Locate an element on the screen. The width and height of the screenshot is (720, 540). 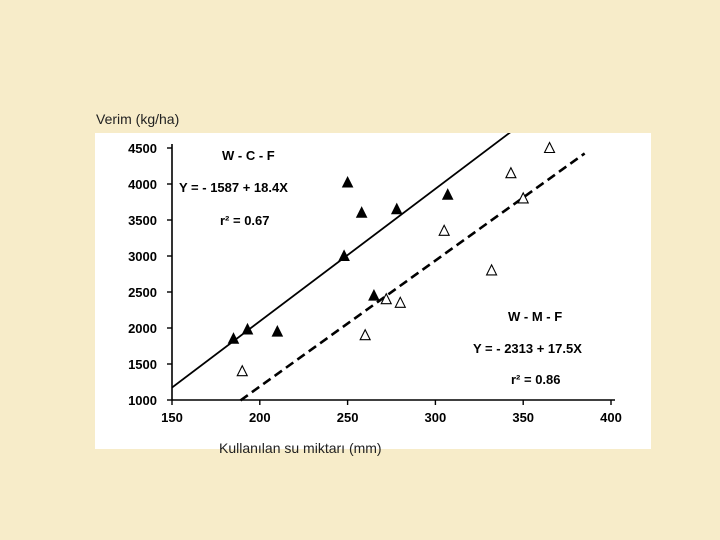
x-tick-label: 200 is located at coordinates (260, 417).